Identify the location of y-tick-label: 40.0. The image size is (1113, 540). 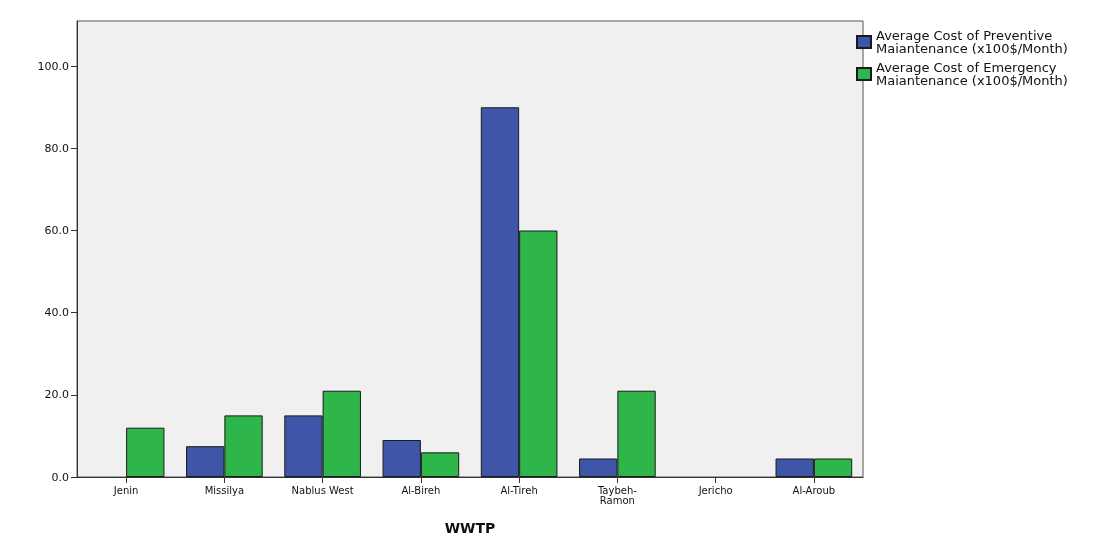
(56, 313).